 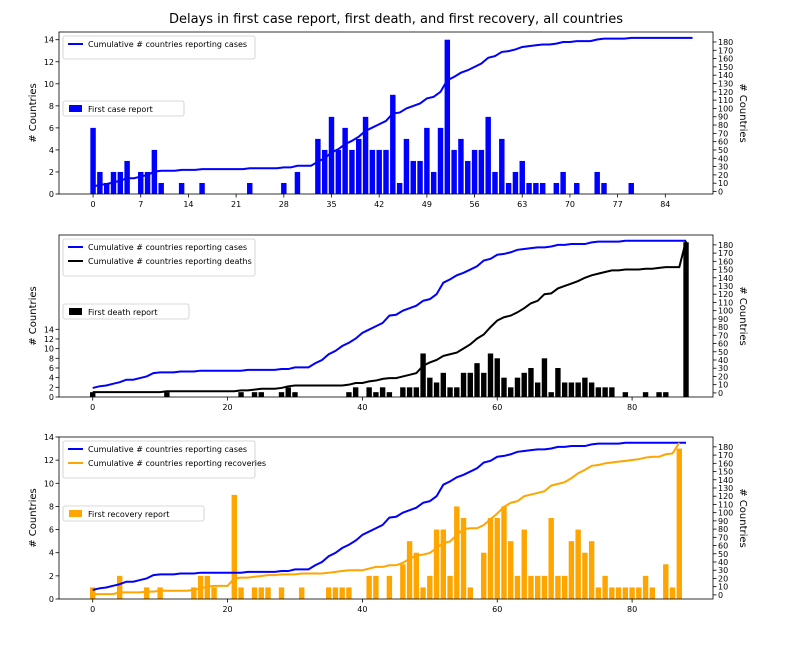 I want to click on x-tick-label: 40, so click(x=362, y=609).